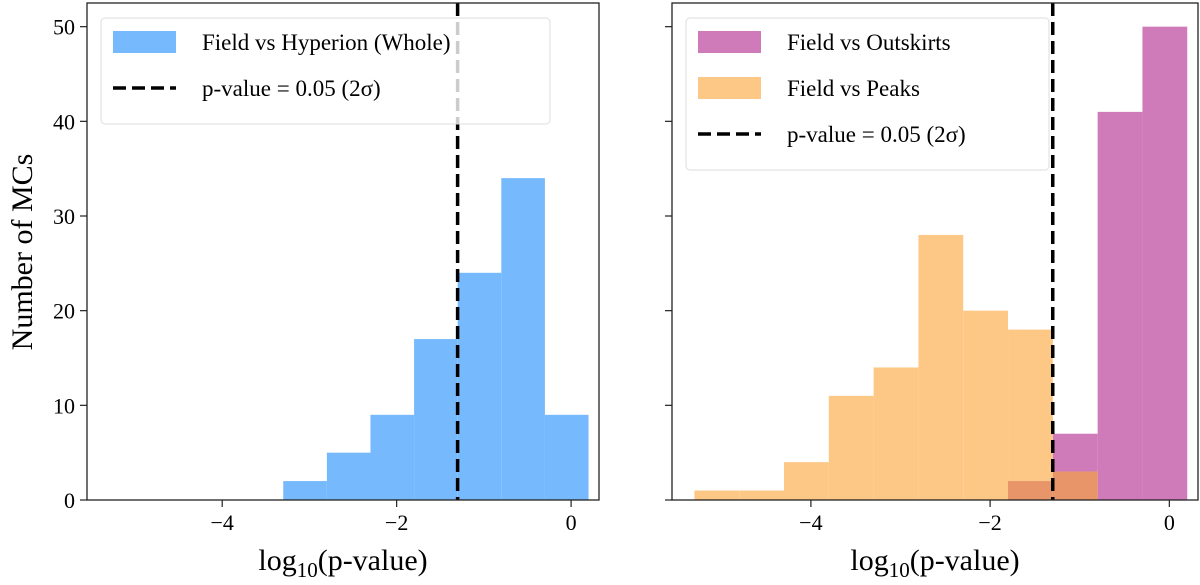 This screenshot has height=585, width=1200. I want to click on y-tick-label: 10, so click(64, 405).